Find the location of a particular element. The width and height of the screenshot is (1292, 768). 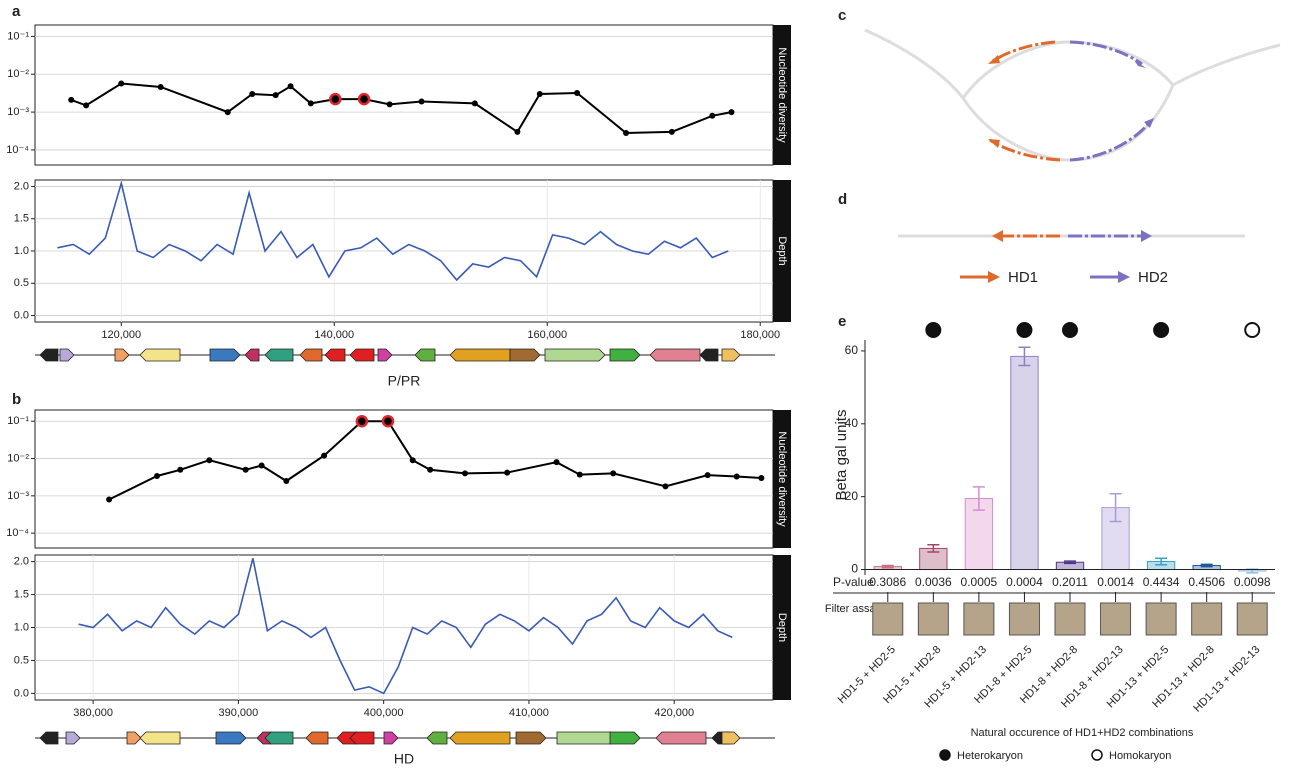

panel-label: b is located at coordinates (16, 399).